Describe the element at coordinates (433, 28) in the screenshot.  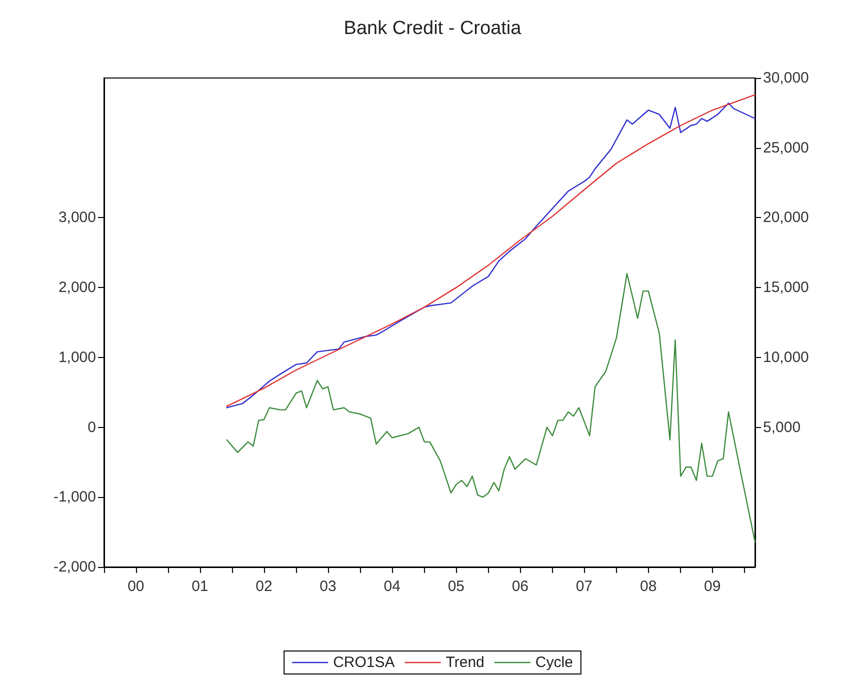
I see `chart-title: Bank Credit - Croatia` at that location.